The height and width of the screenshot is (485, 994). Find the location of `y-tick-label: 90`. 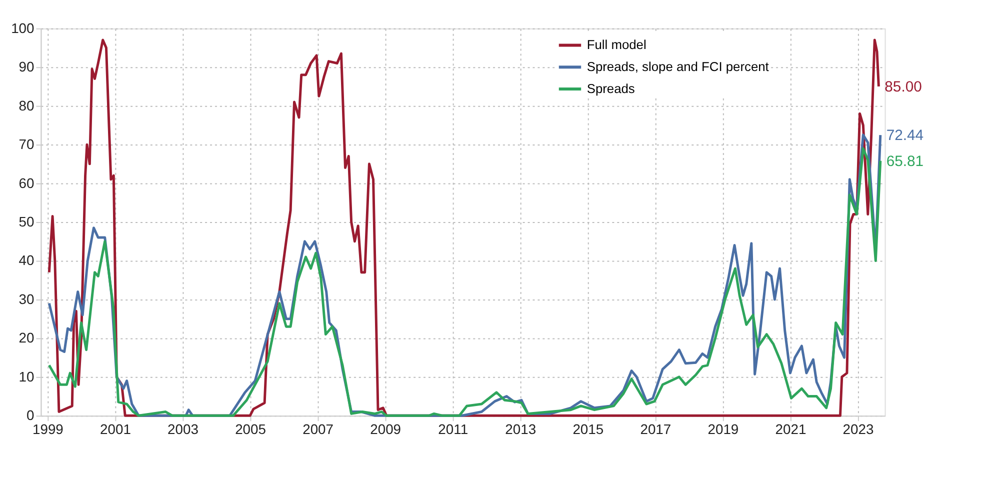

y-tick-label: 90 is located at coordinates (26, 66).